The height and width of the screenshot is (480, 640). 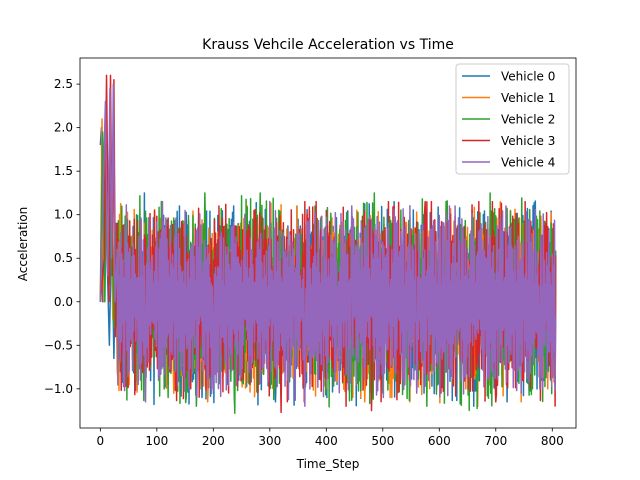 I want to click on chart-title: Krauss Vehcile Acceleration vs Time, so click(x=328, y=45).